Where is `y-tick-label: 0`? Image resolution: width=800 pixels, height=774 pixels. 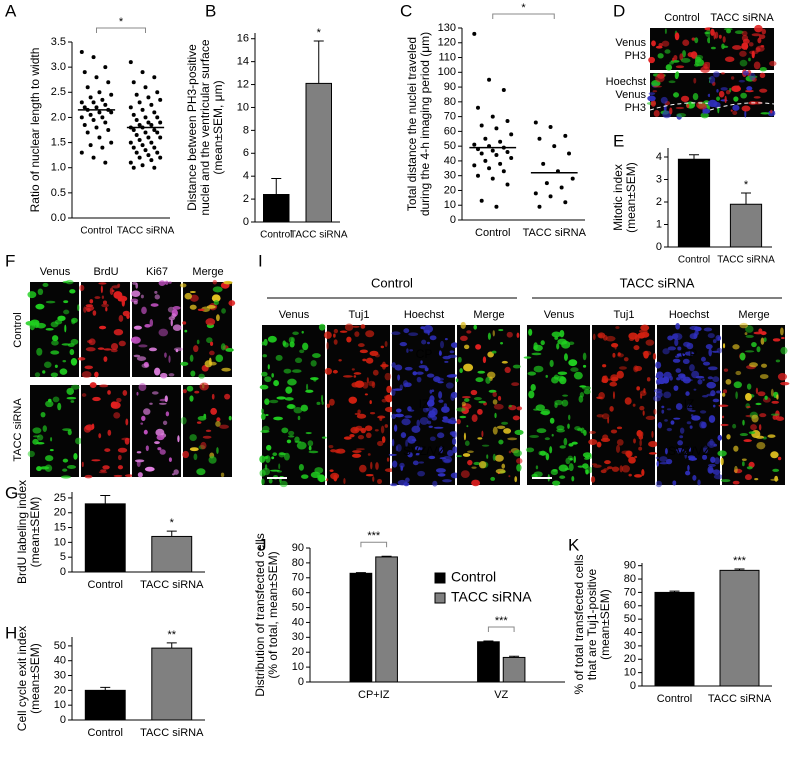
y-tick-label: 0 is located at coordinates (63, 572).